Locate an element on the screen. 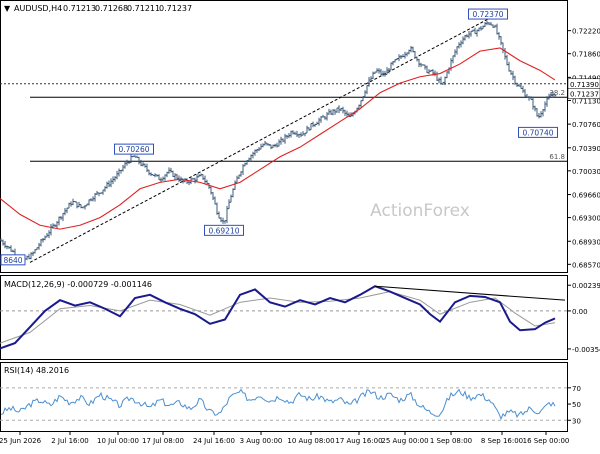 This screenshot has width=600, height=454. xtick-label: 16 Sep 00:00 is located at coordinates (546, 441).